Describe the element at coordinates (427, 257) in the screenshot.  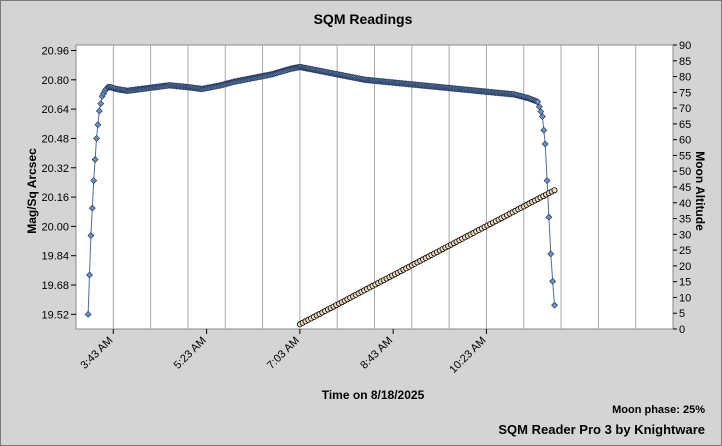
I see `series-moon-altitude` at that location.